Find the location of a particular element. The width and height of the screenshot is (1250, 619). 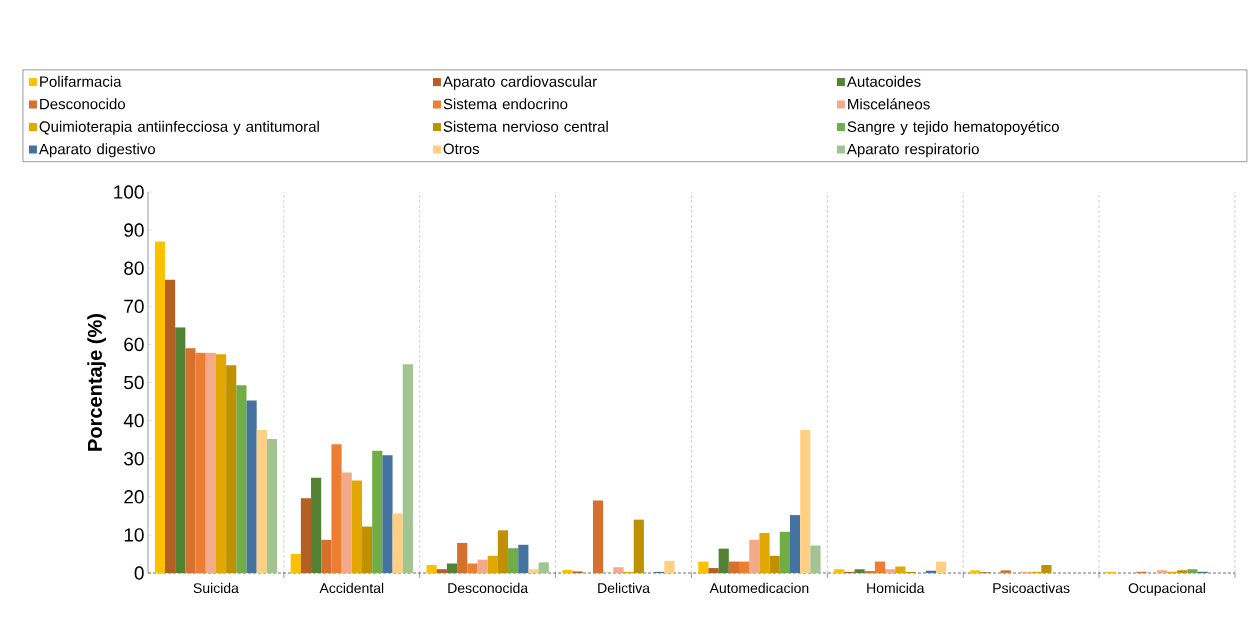

y-tick-label: 20 is located at coordinates (134, 497).